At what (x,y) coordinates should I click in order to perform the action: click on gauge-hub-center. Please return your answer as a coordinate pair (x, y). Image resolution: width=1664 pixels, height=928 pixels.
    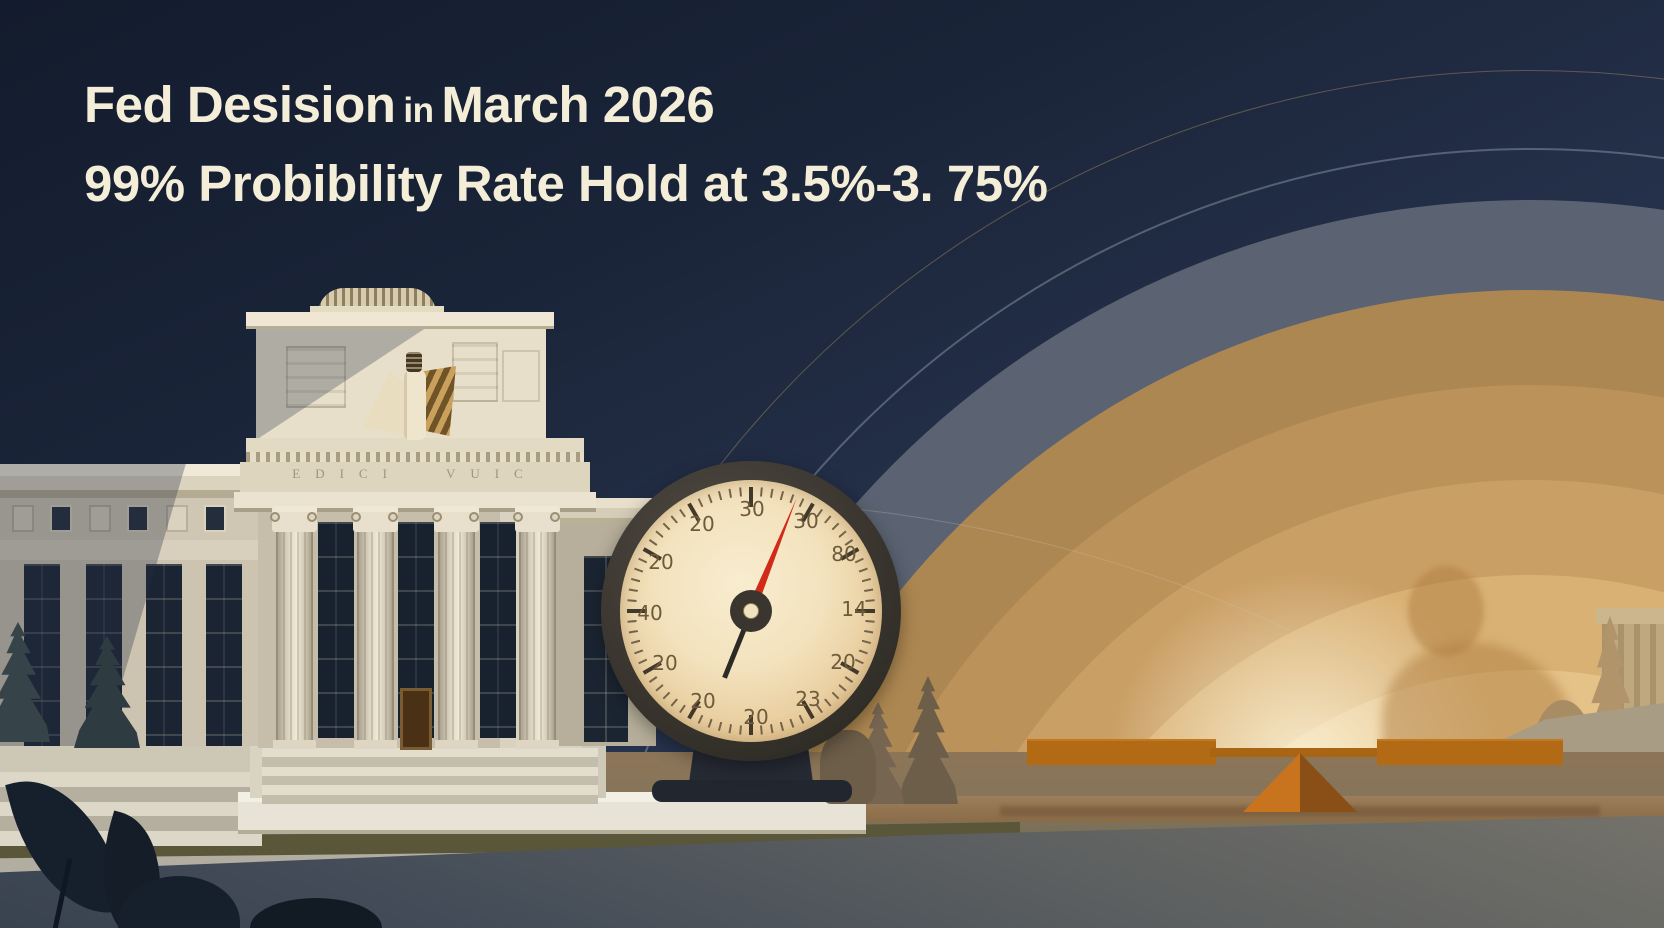
    Looking at the image, I should click on (751, 611).